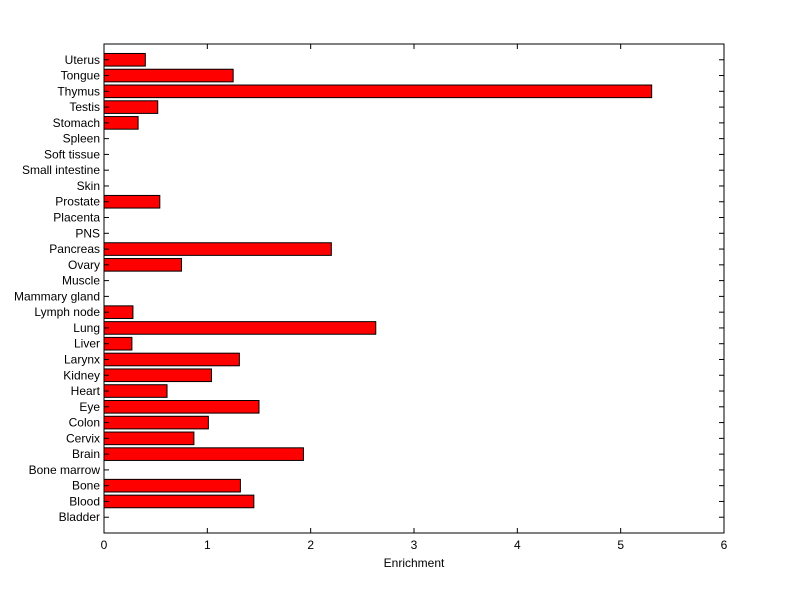 The image size is (800, 599). What do you see at coordinates (83, 438) in the screenshot?
I see `category-label: Cervix` at bounding box center [83, 438].